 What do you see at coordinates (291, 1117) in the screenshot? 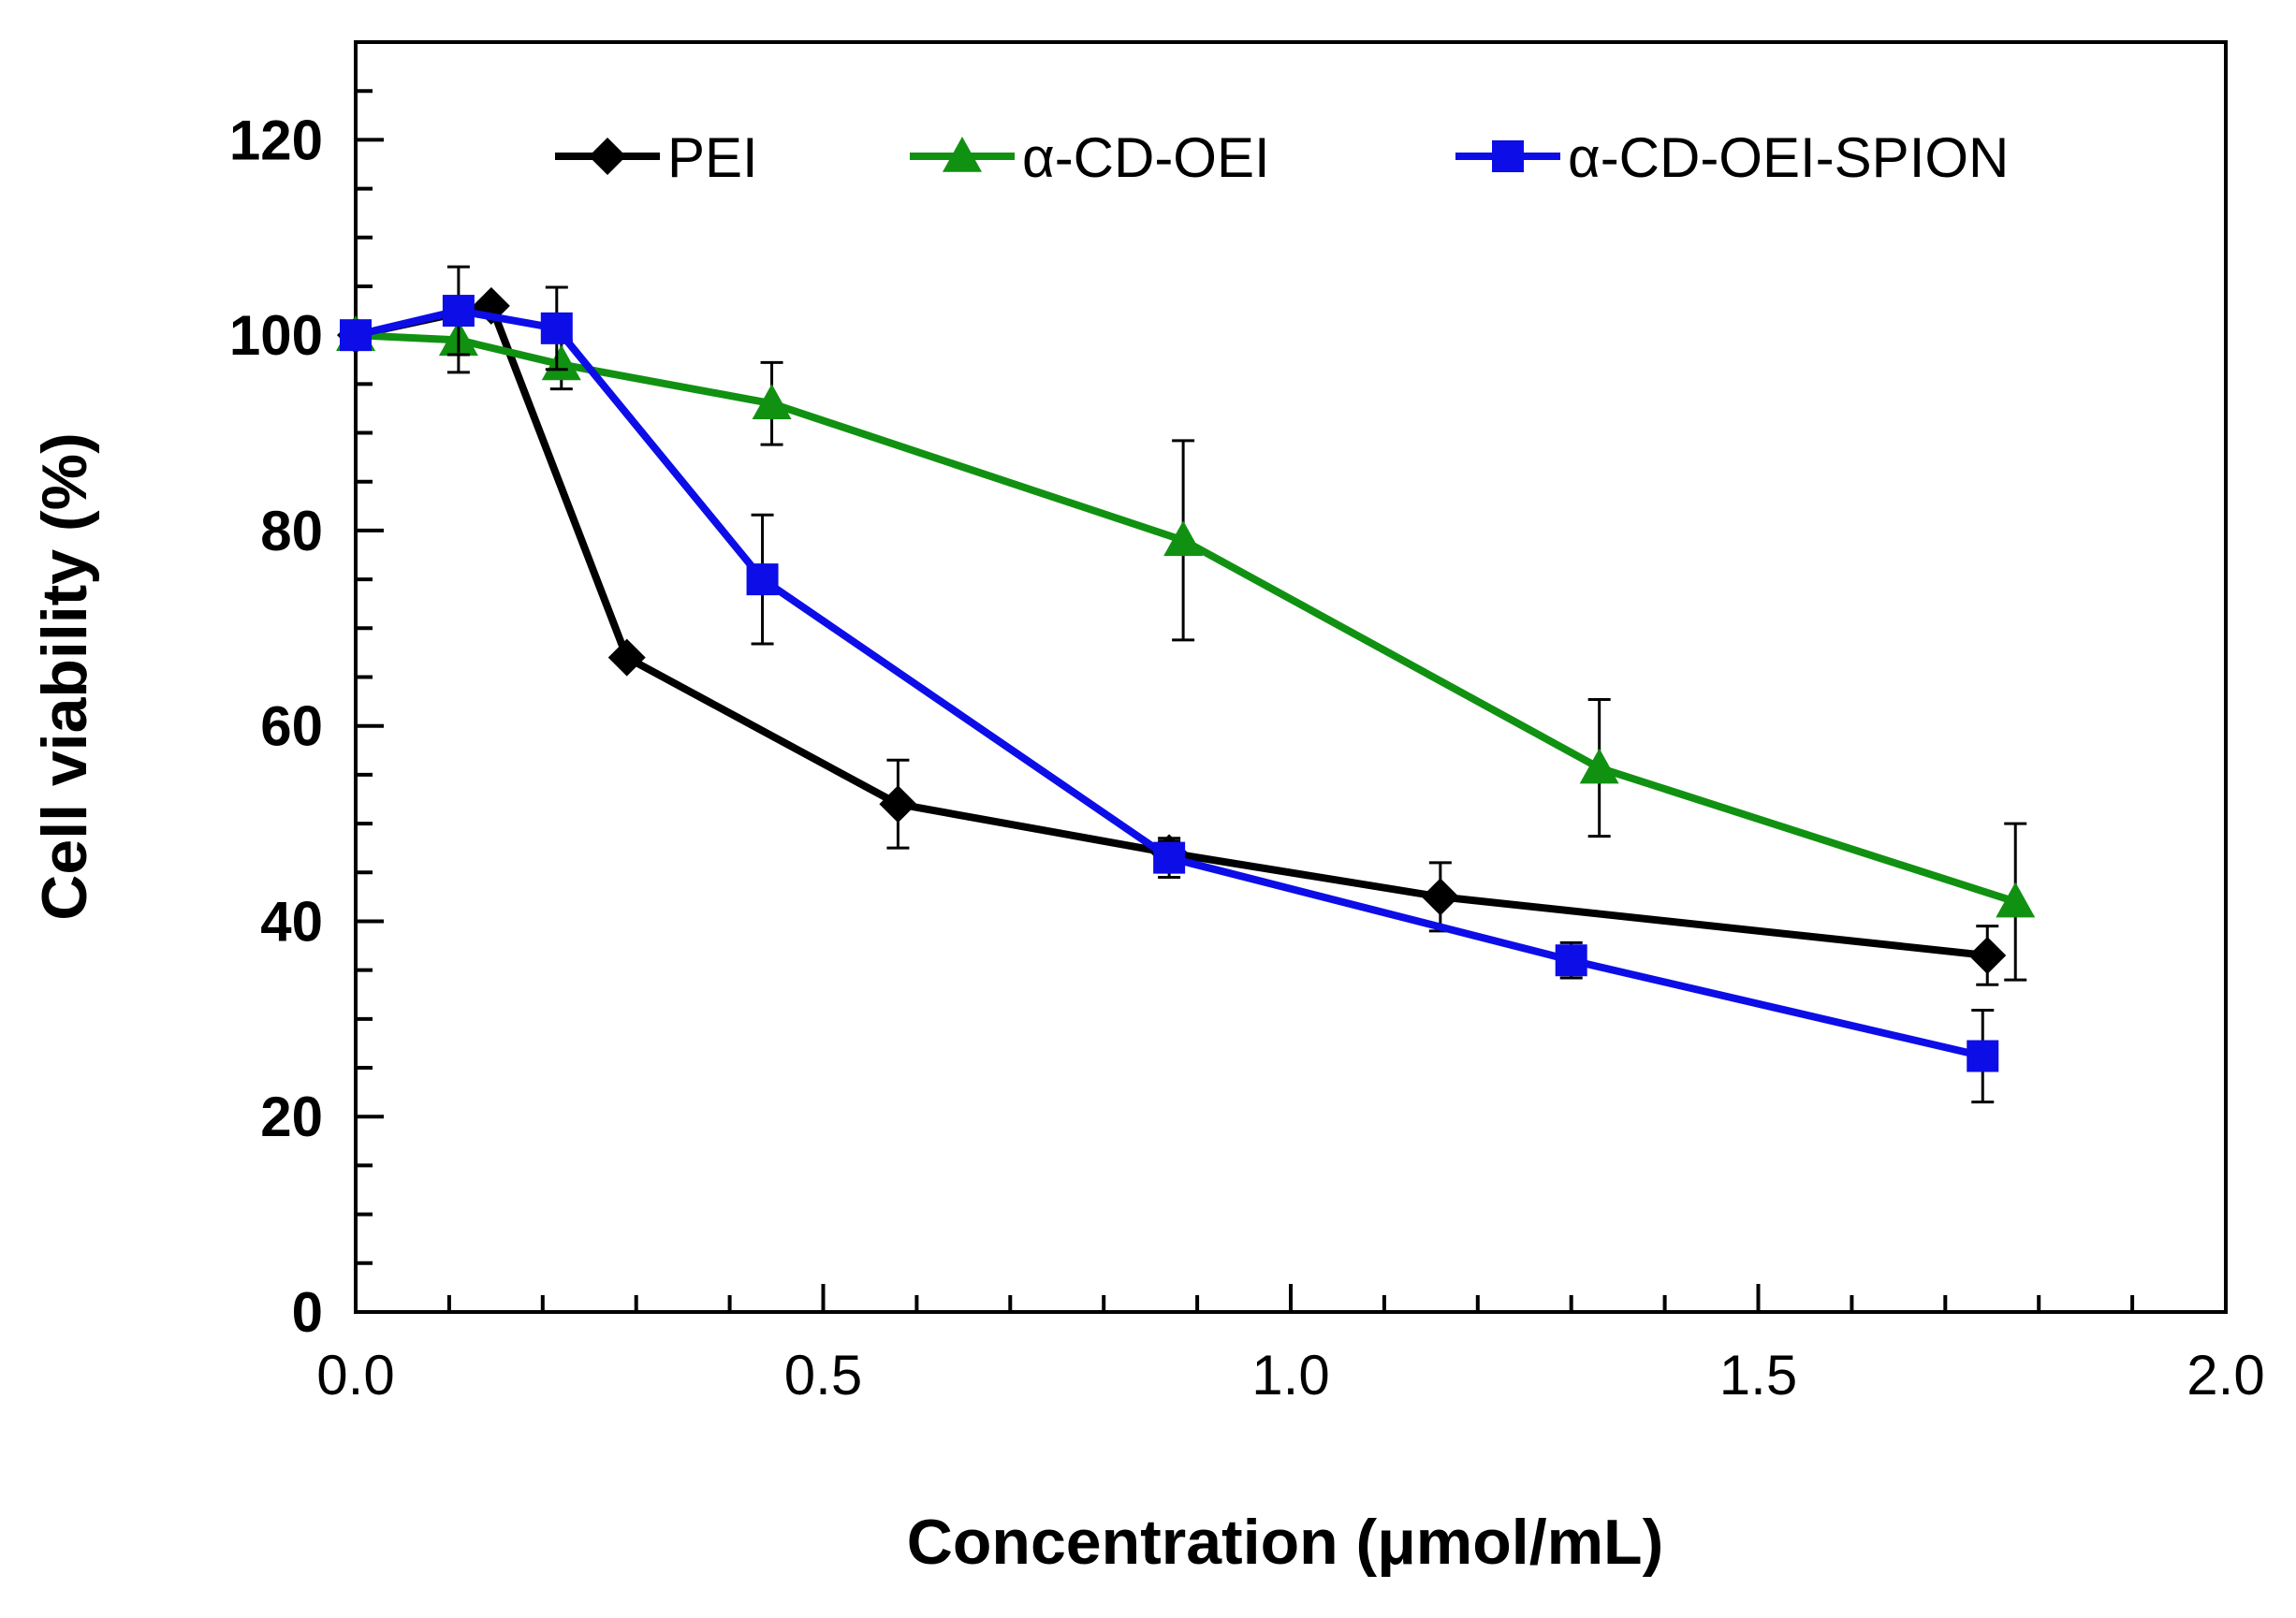
I see `y-tick-label: 20` at bounding box center [291, 1117].